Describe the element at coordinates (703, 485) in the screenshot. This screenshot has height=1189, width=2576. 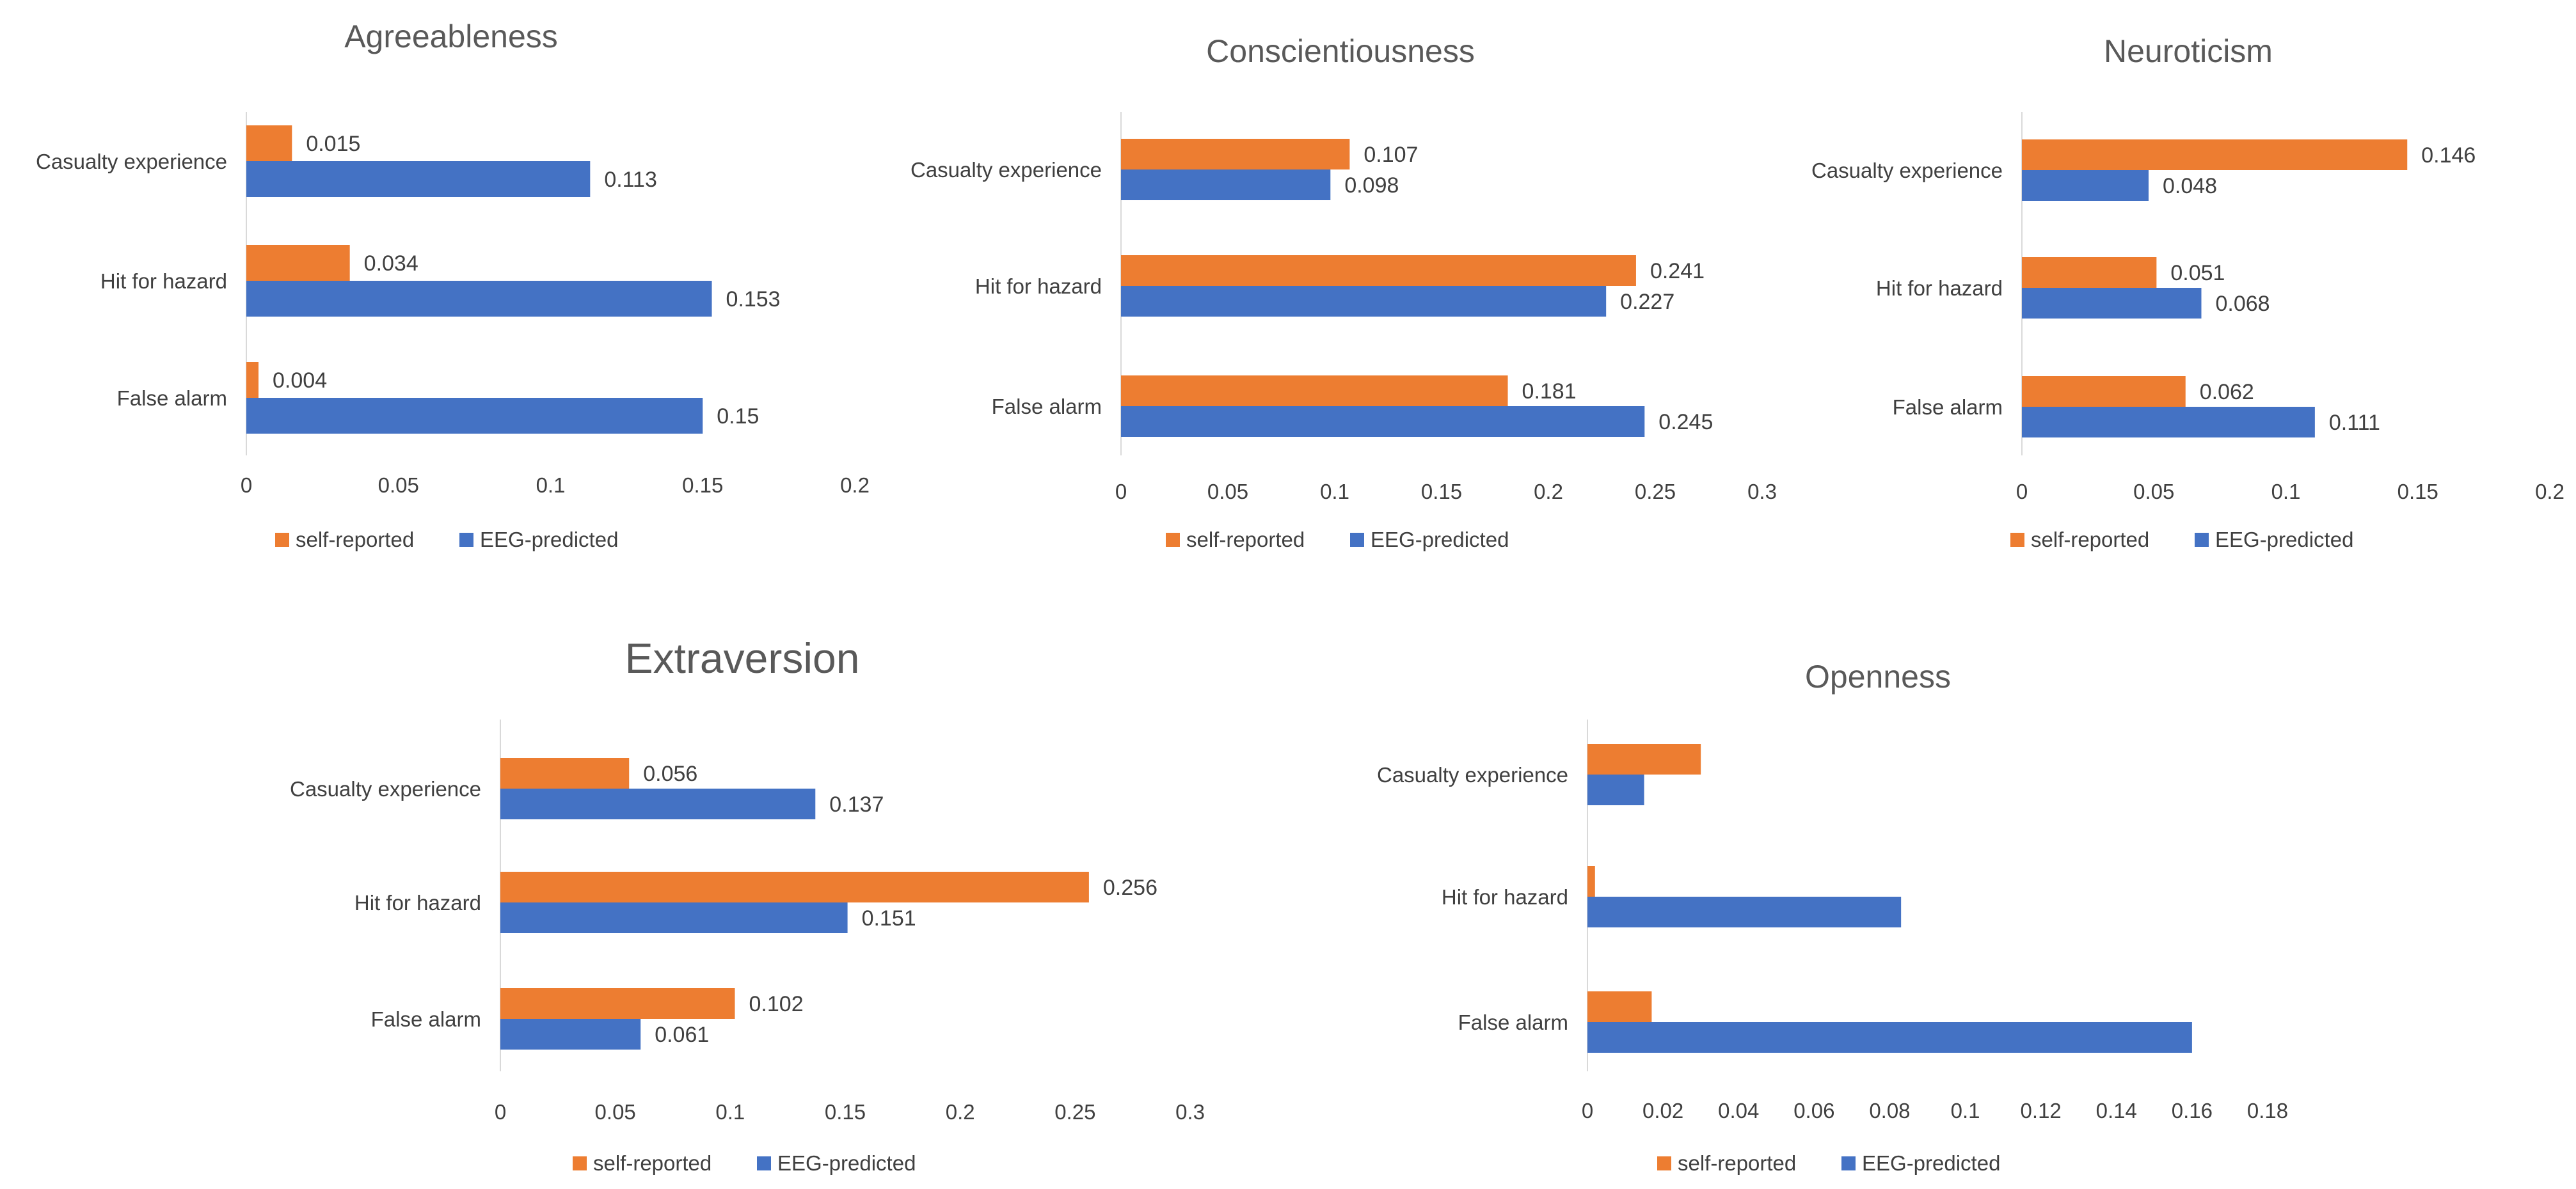
I see `agreeableness-x-tick-label: 0.15` at that location.